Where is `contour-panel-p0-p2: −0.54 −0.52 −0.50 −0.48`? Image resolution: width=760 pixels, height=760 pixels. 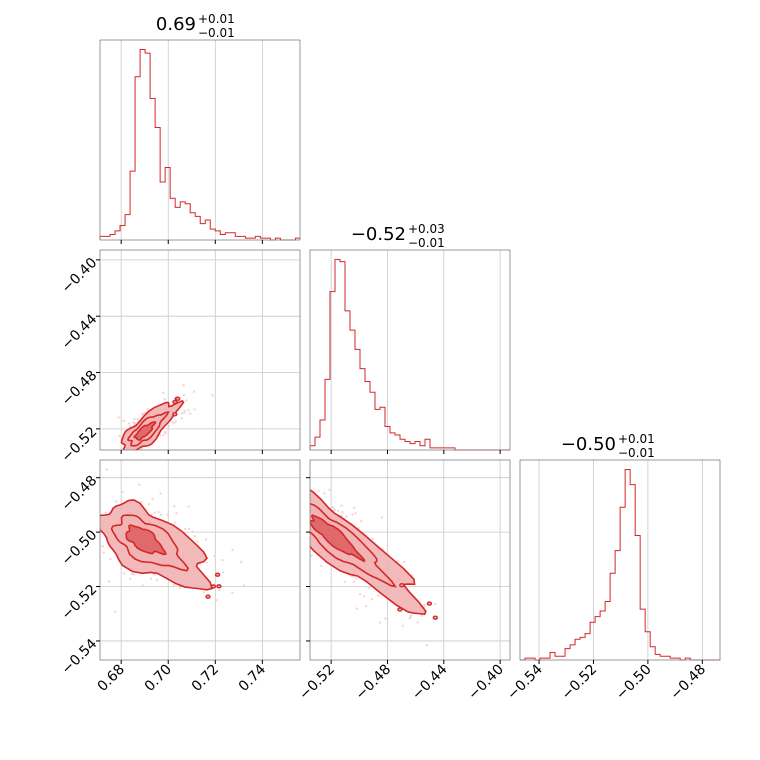
contour-panel-p0-p2: −0.54 −0.52 −0.50 −0.48 is located at coordinates (180, 568).